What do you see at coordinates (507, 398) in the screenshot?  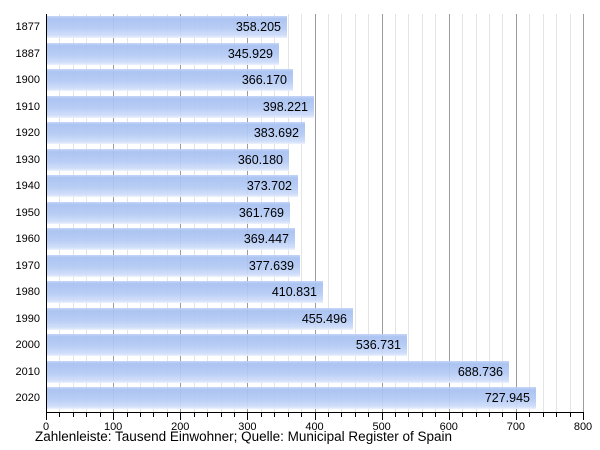 I see `bar-value-label: 727.945` at bounding box center [507, 398].